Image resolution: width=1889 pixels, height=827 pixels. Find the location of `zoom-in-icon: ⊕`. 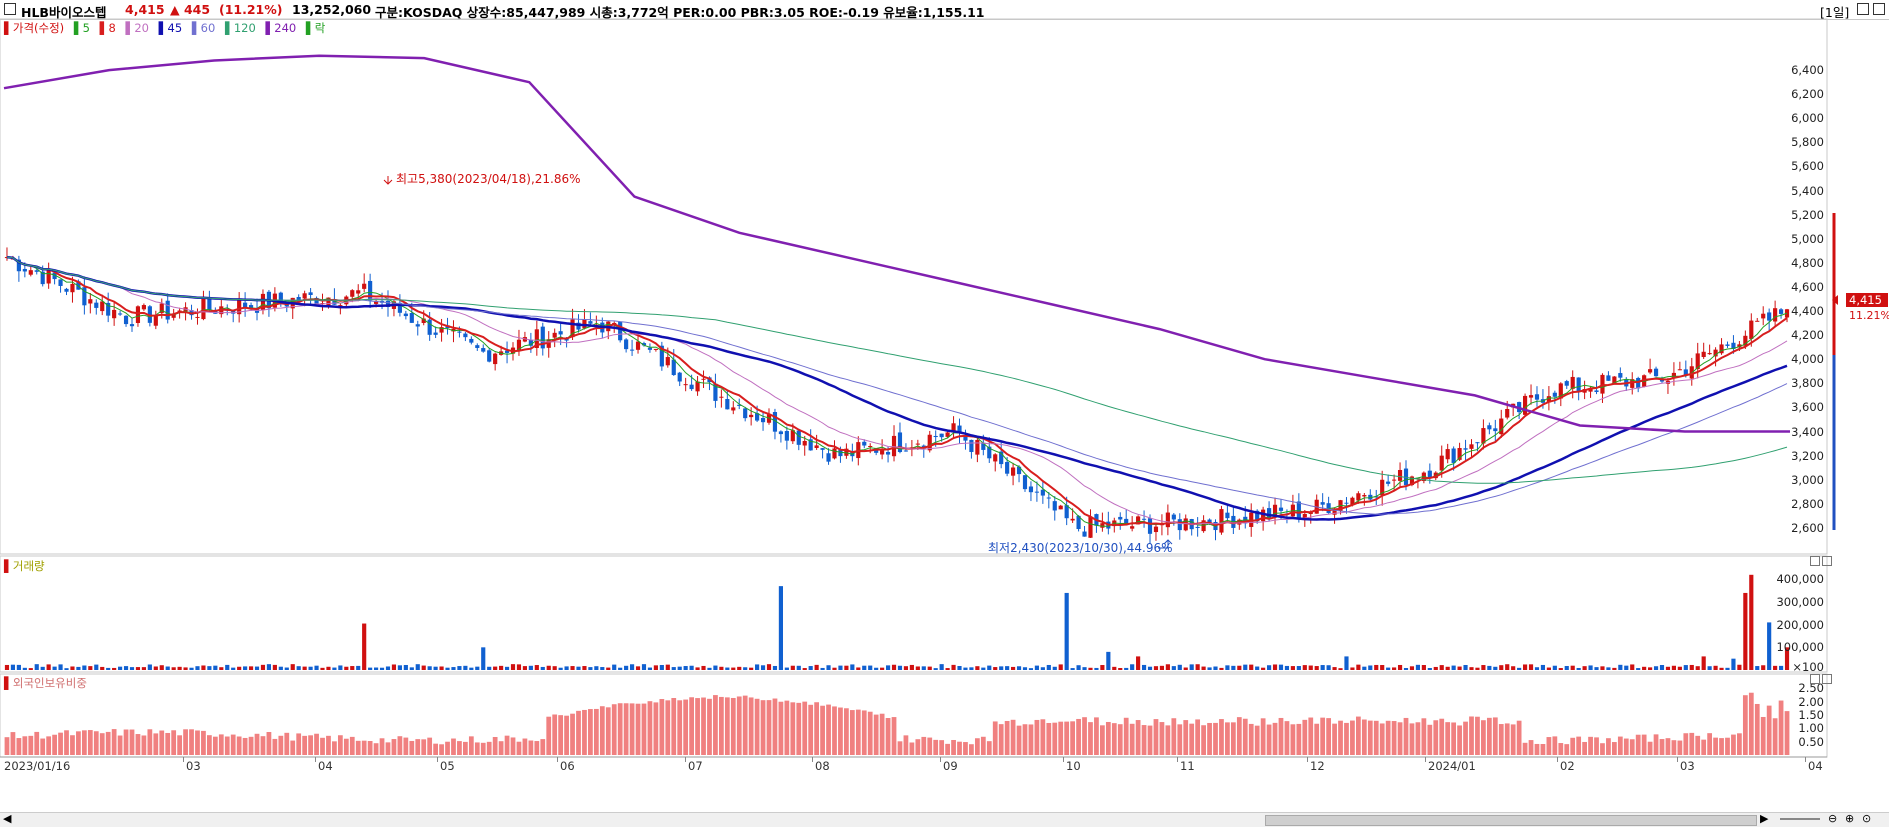

zoom-in-icon: ⊕ is located at coordinates (1850, 818).